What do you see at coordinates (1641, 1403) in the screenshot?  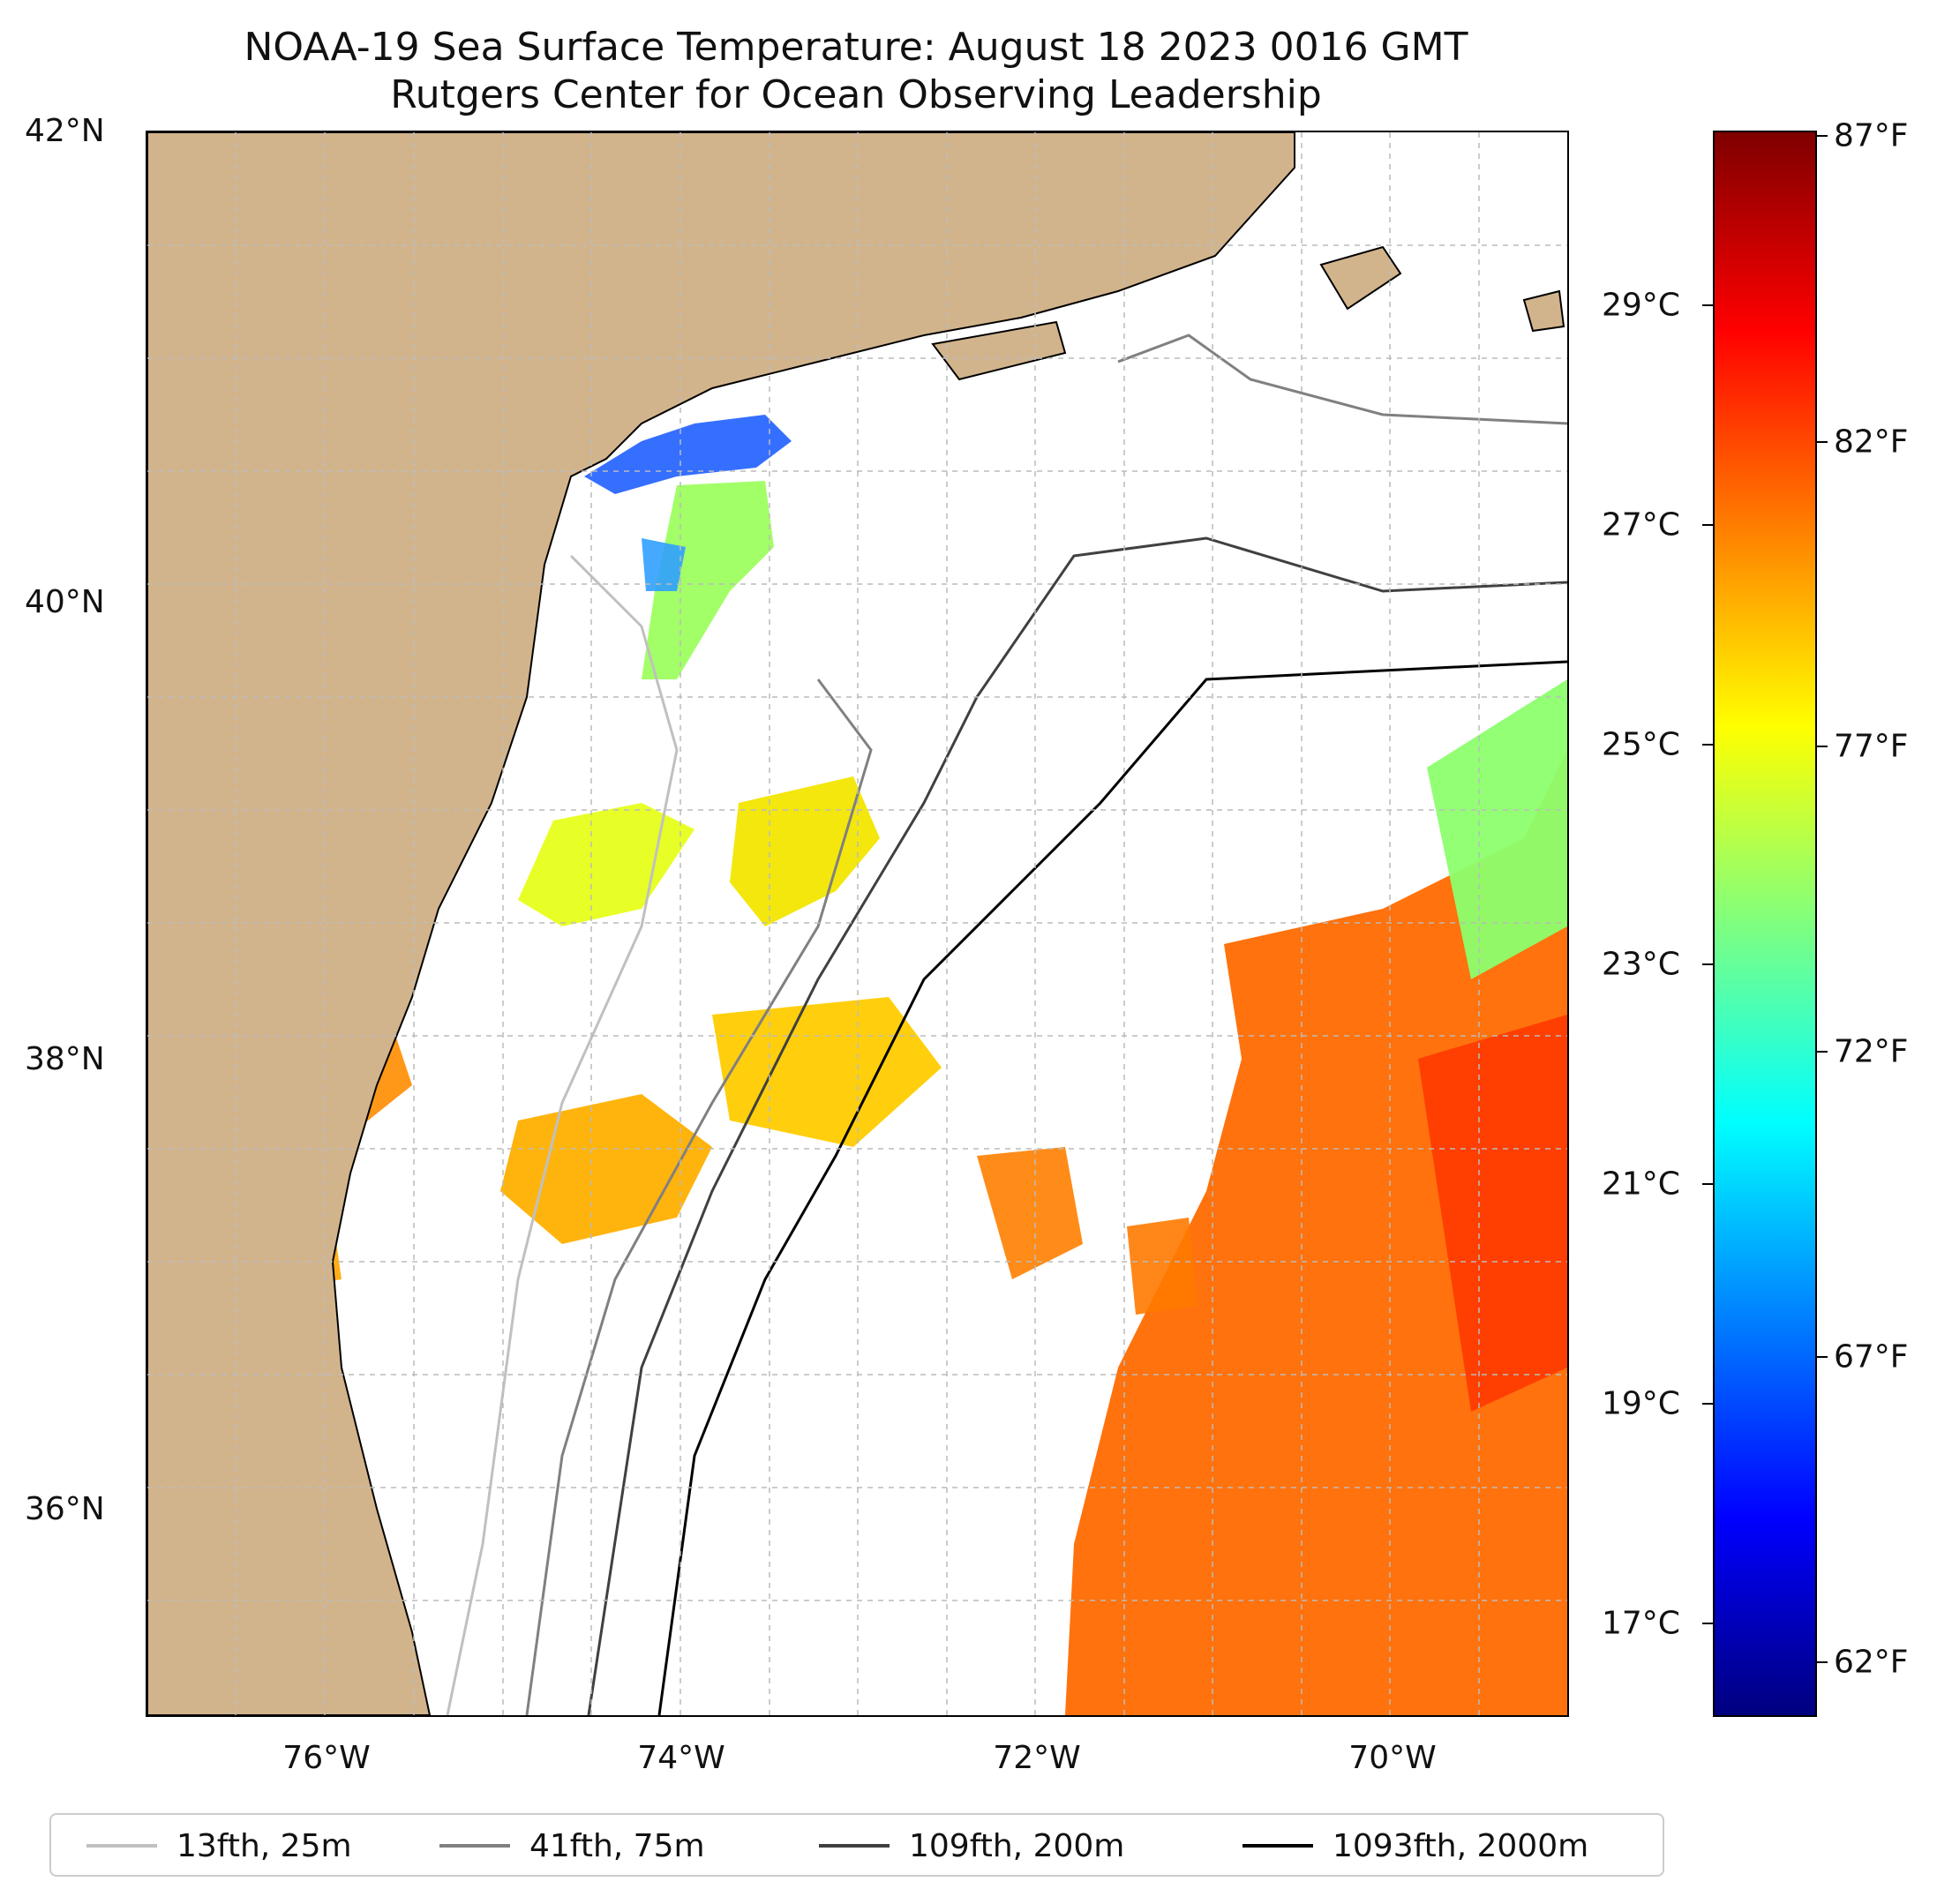 I see `celsius-label-19: 19°C` at bounding box center [1641, 1403].